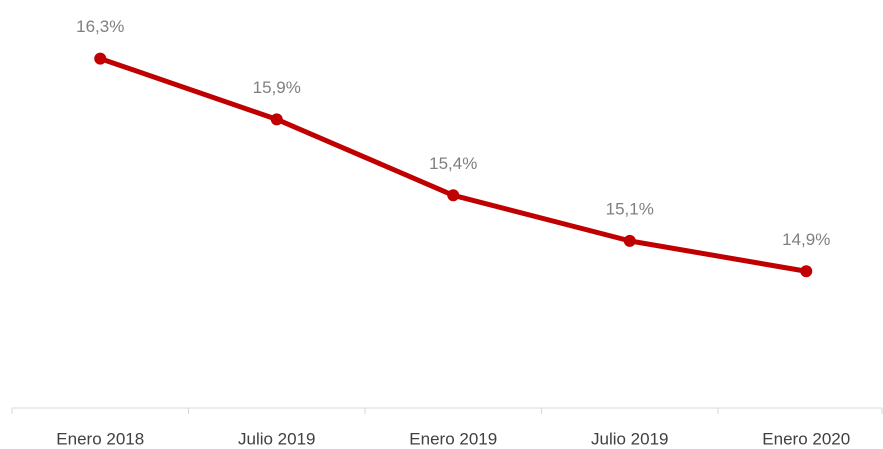  What do you see at coordinates (453, 438) in the screenshot?
I see `x-tick-label: Enero 2019` at bounding box center [453, 438].